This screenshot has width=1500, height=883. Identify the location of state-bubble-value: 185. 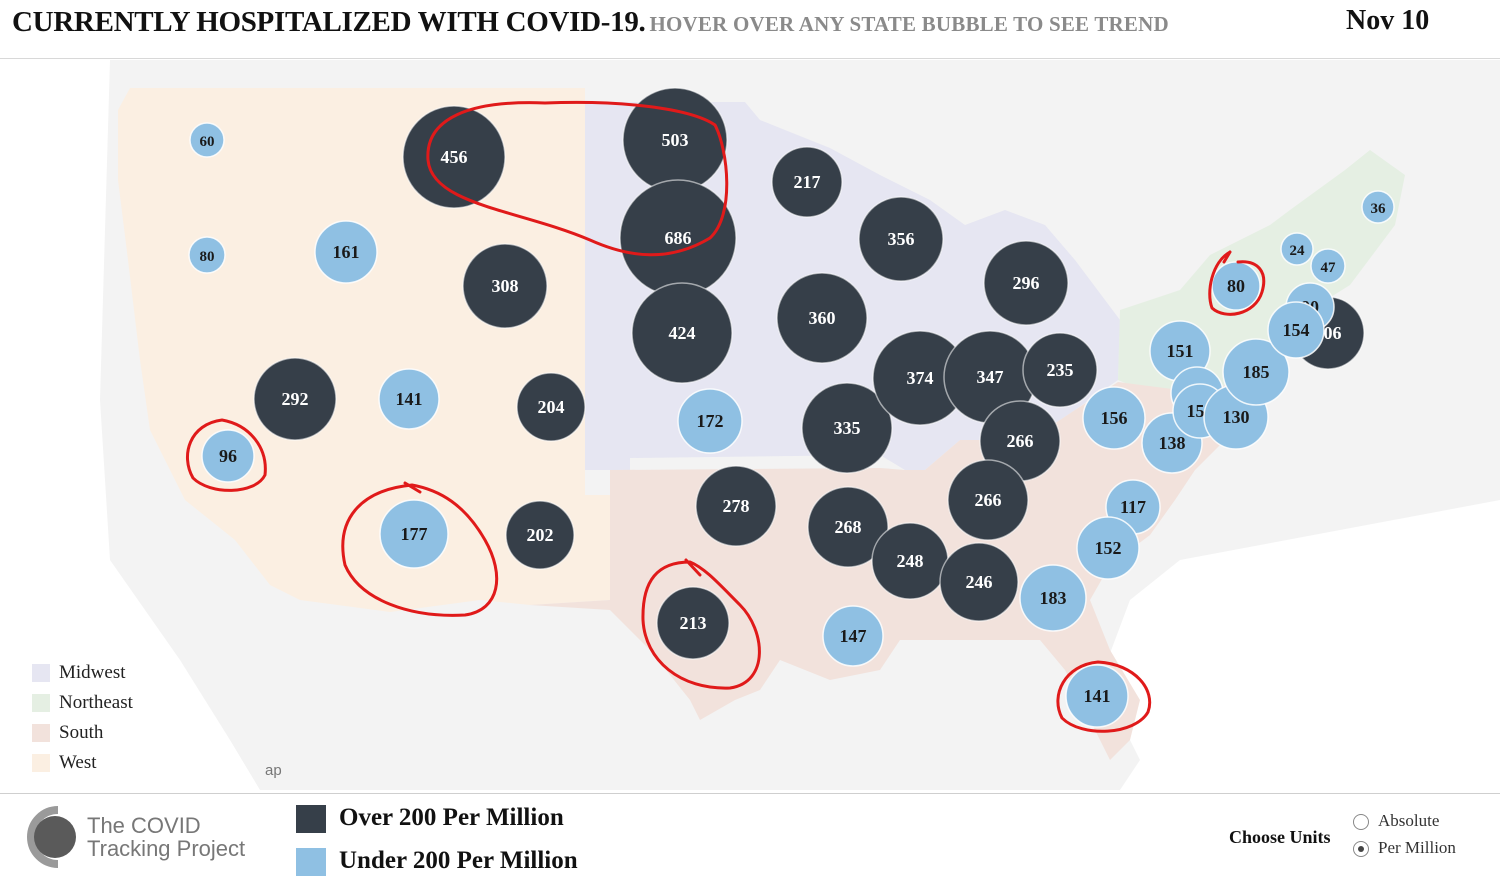
(1256, 372).